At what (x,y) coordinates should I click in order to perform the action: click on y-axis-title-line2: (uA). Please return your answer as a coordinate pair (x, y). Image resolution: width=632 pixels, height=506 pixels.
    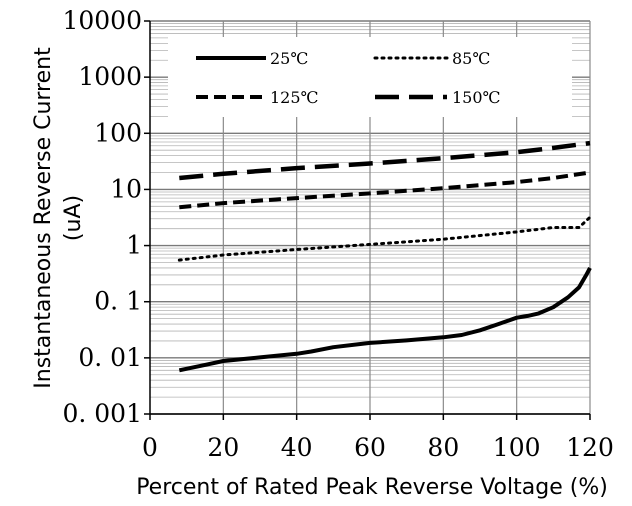
    Looking at the image, I should click on (73, 218).